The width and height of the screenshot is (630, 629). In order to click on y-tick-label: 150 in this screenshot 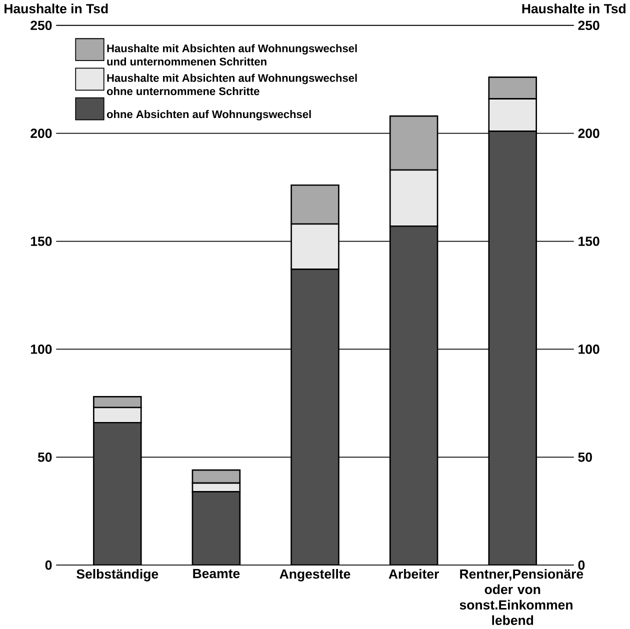, I will do `click(41, 241)`.